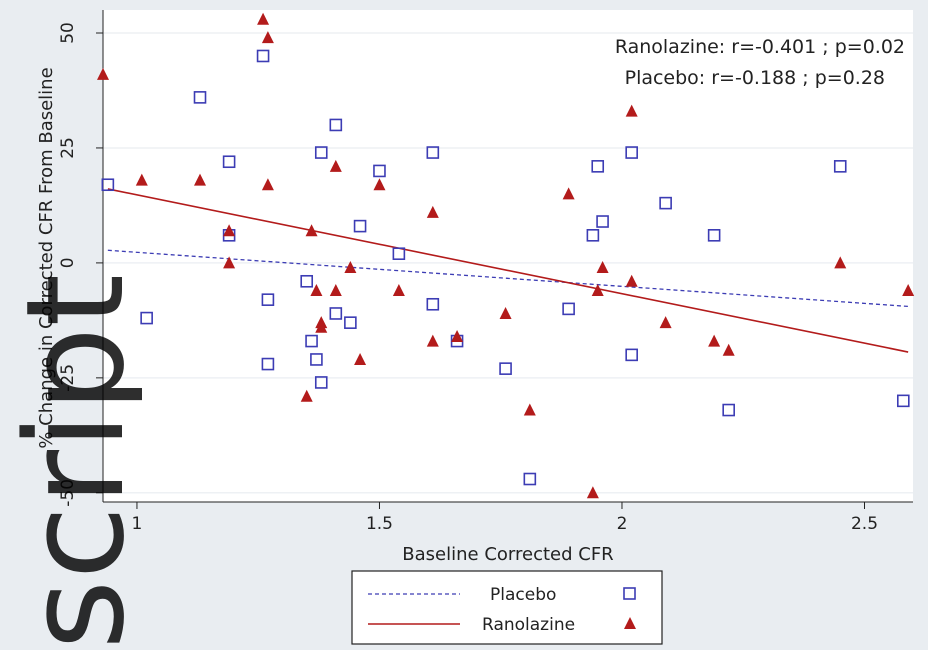 The image size is (928, 650). I want to click on legend-placebo-label: Placebo, so click(523, 595).